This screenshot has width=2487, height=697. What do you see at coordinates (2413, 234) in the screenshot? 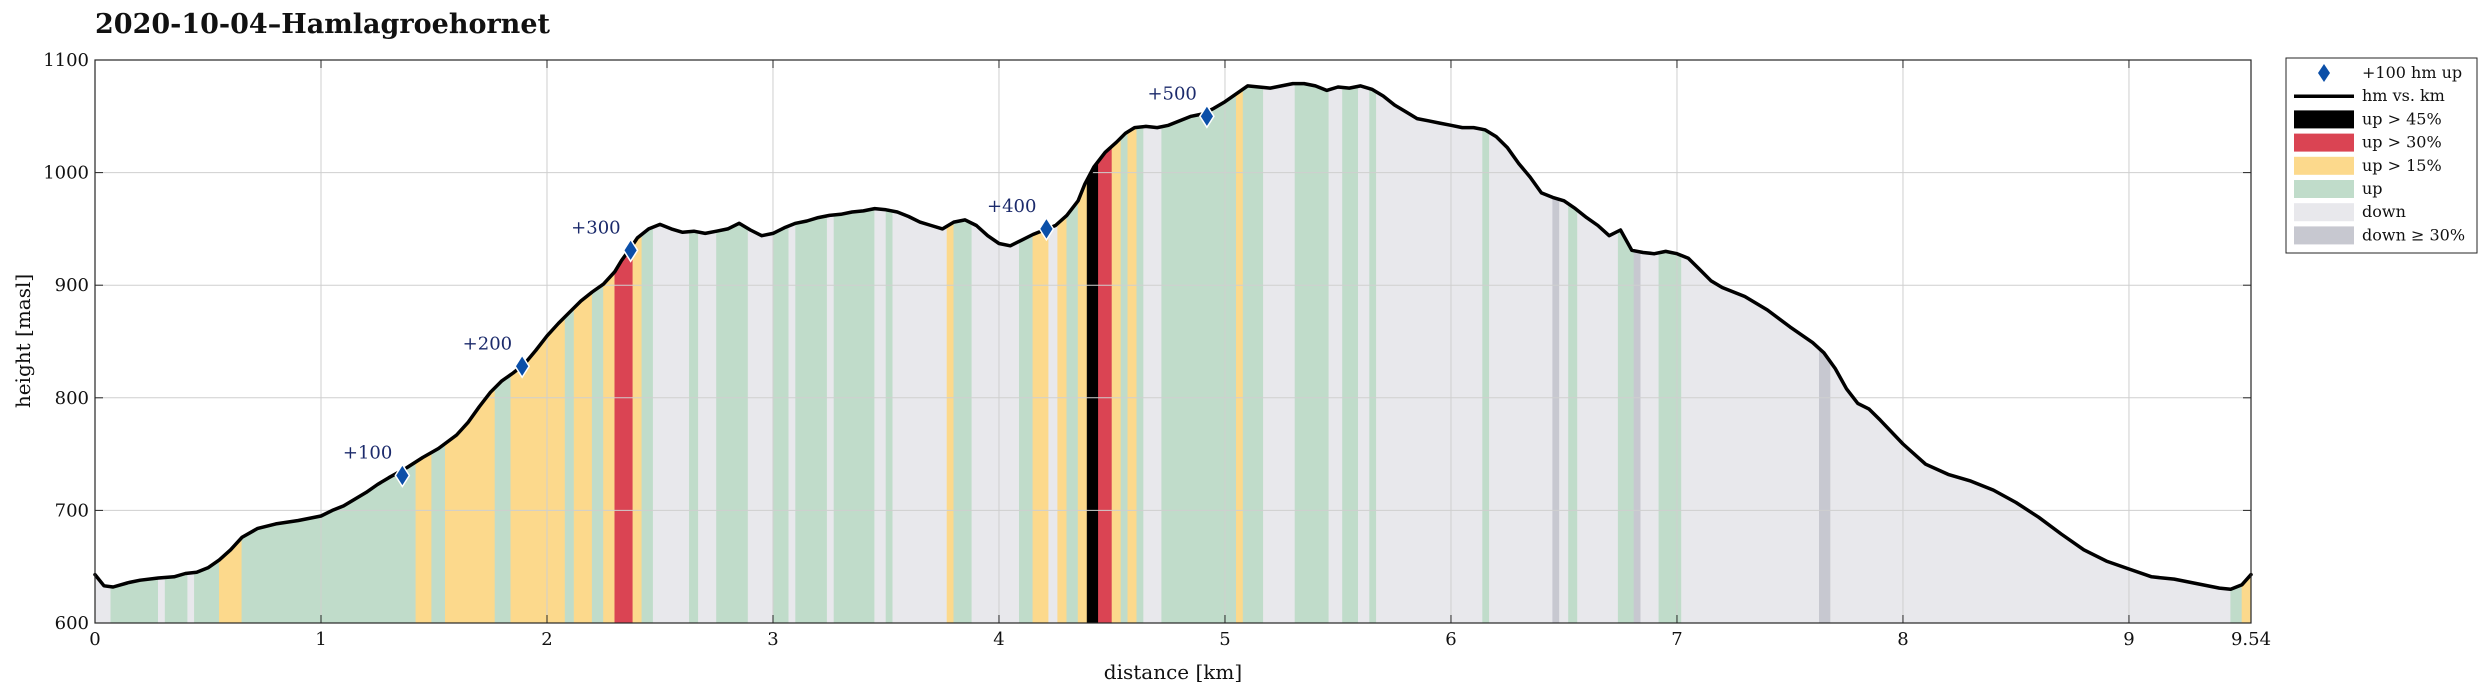
I see `legend-label: down ≥ 30%` at bounding box center [2413, 234].